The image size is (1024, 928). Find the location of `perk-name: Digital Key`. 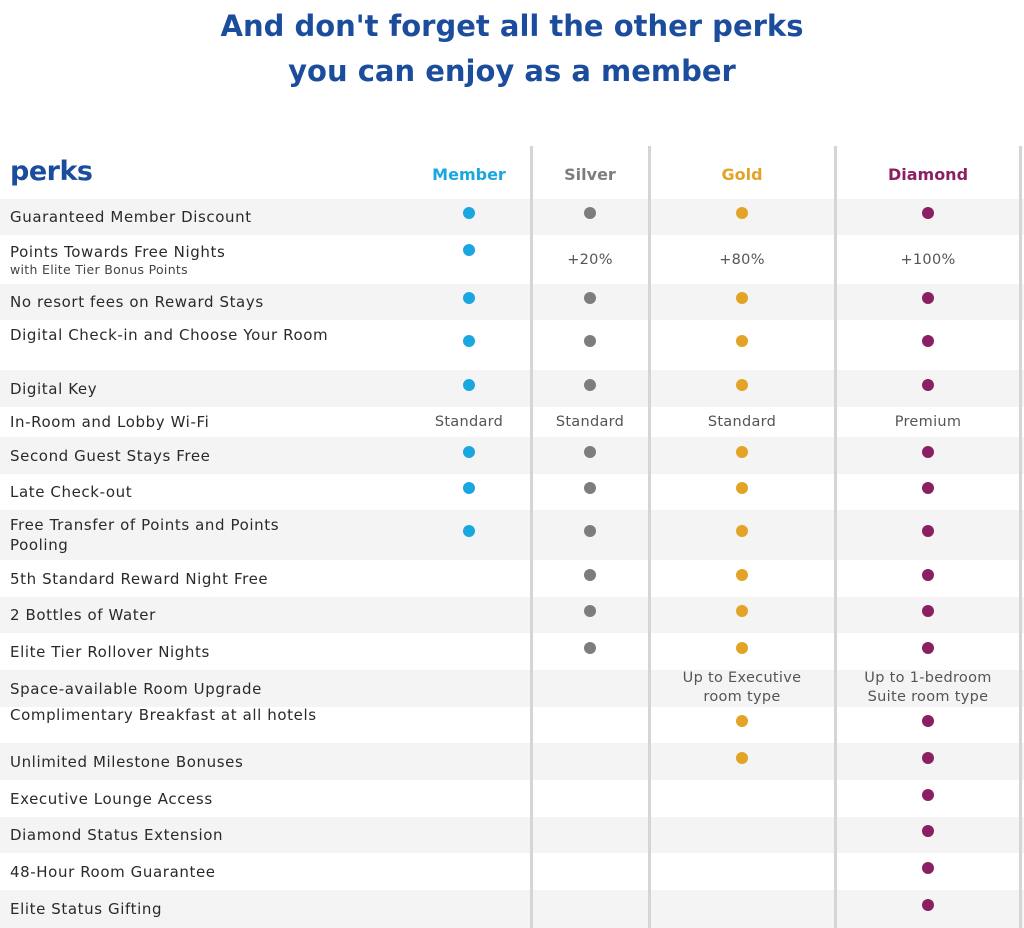

perk-name: Digital Key is located at coordinates (54, 389).